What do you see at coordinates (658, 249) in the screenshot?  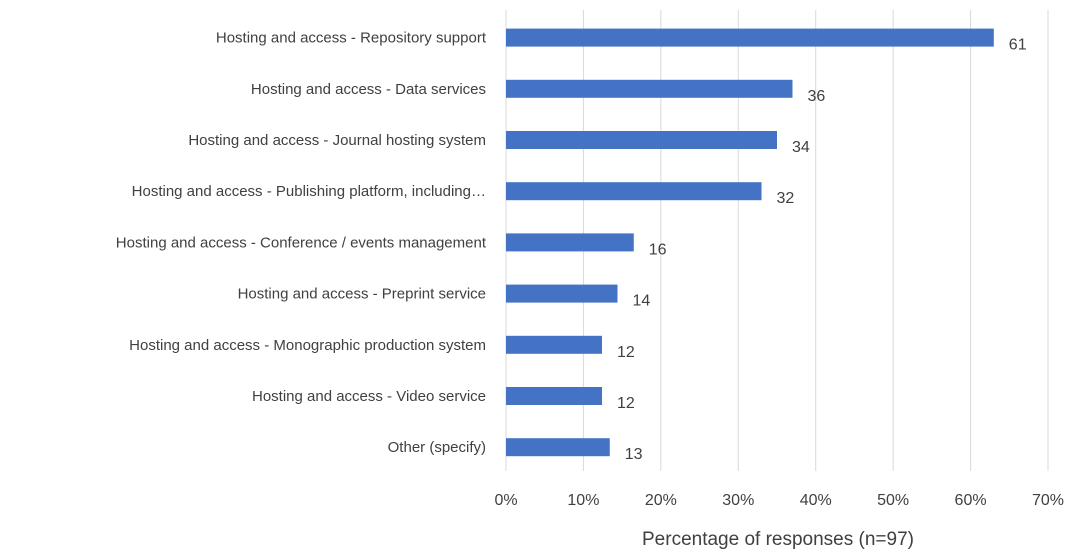 I see `data-label: 16` at bounding box center [658, 249].